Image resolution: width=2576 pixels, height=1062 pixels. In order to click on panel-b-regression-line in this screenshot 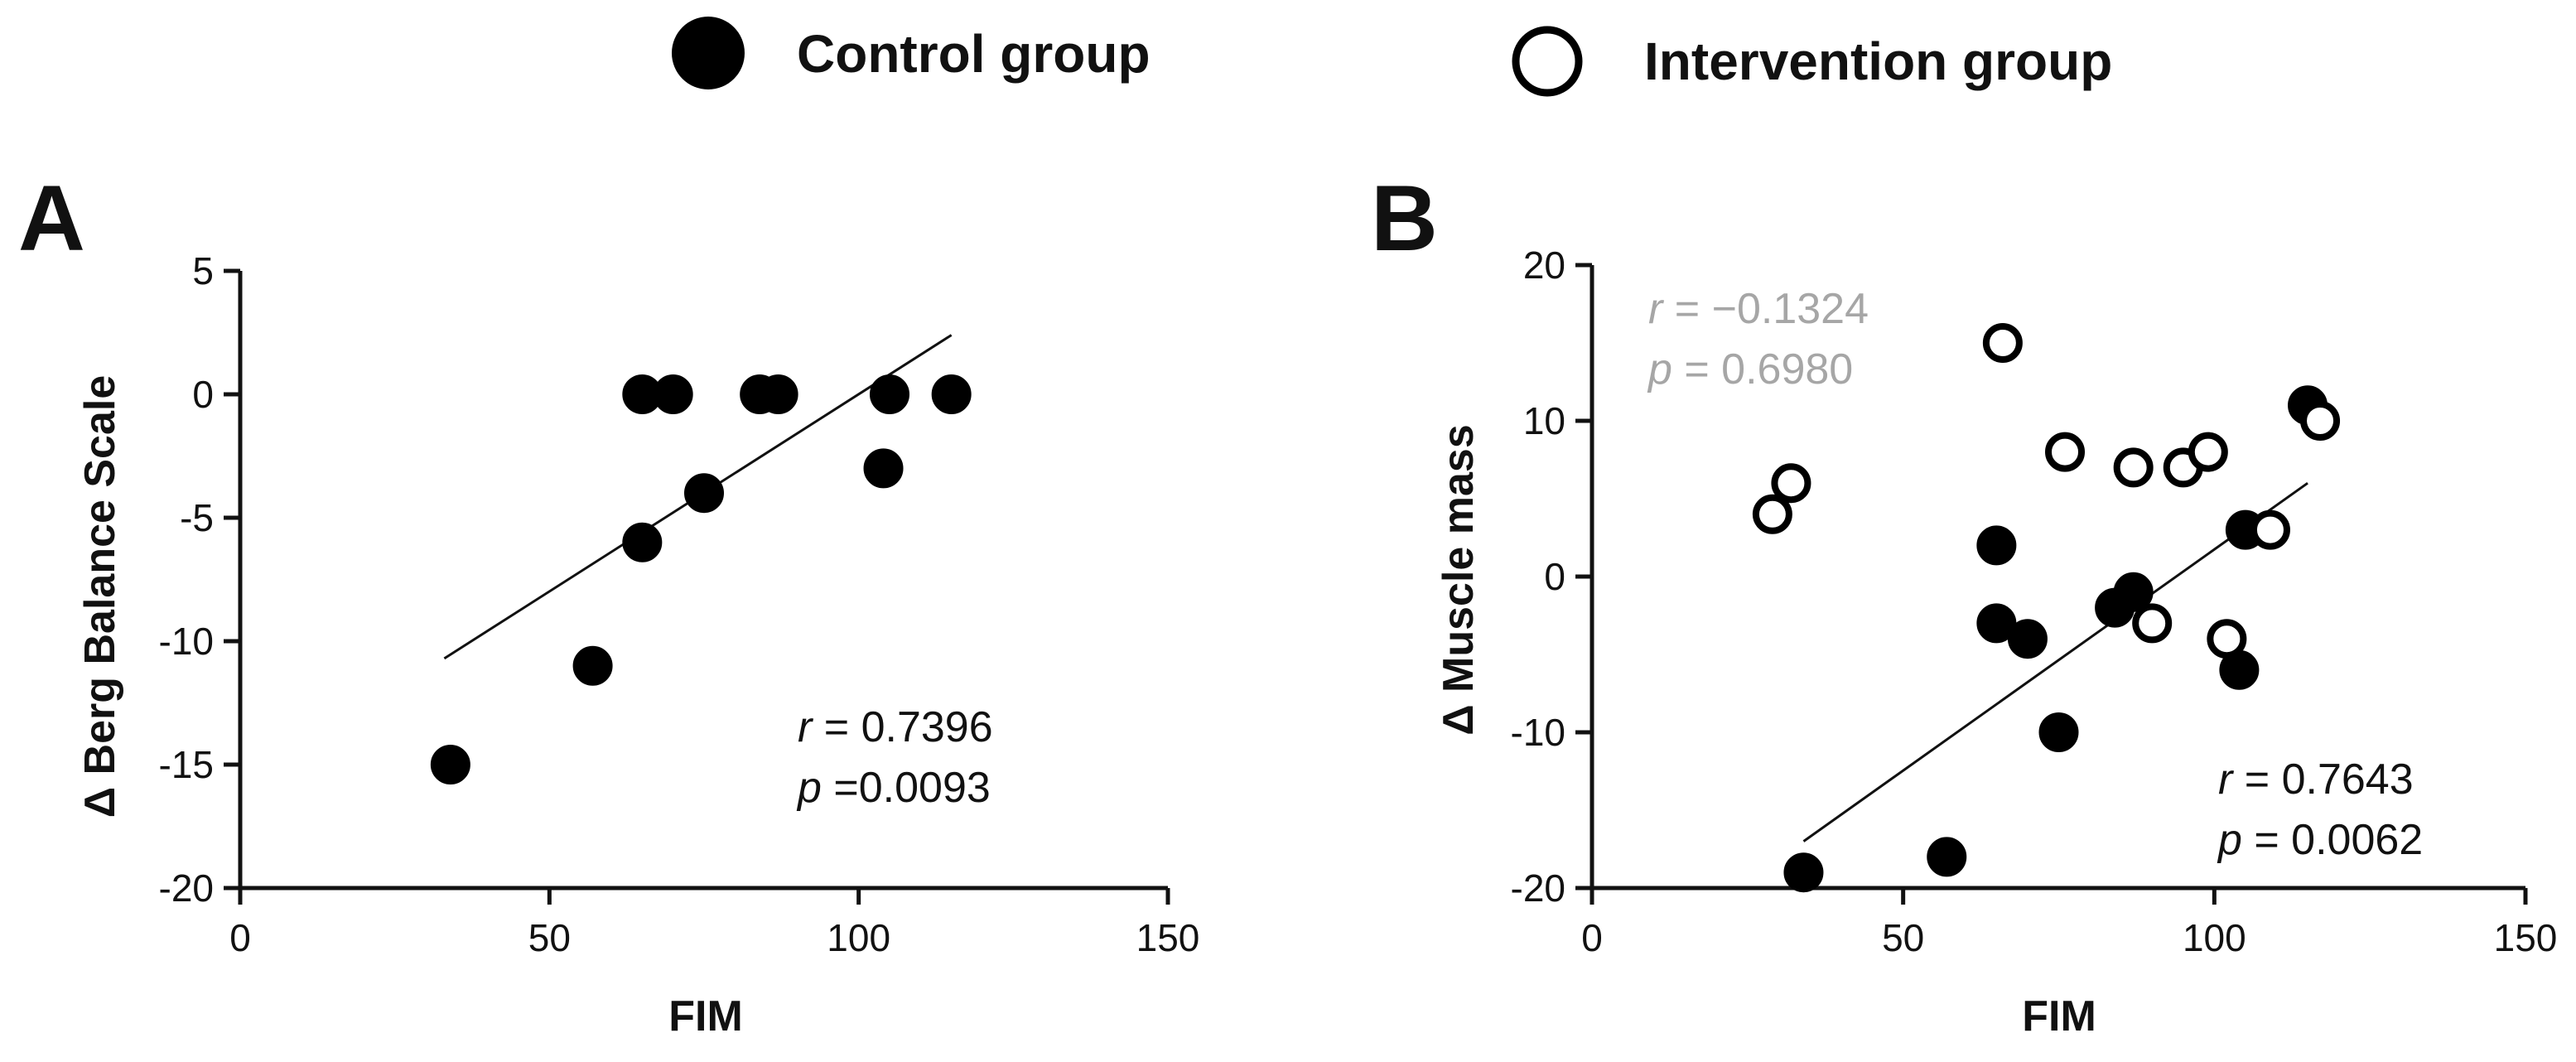, I will do `click(2055, 661)`.